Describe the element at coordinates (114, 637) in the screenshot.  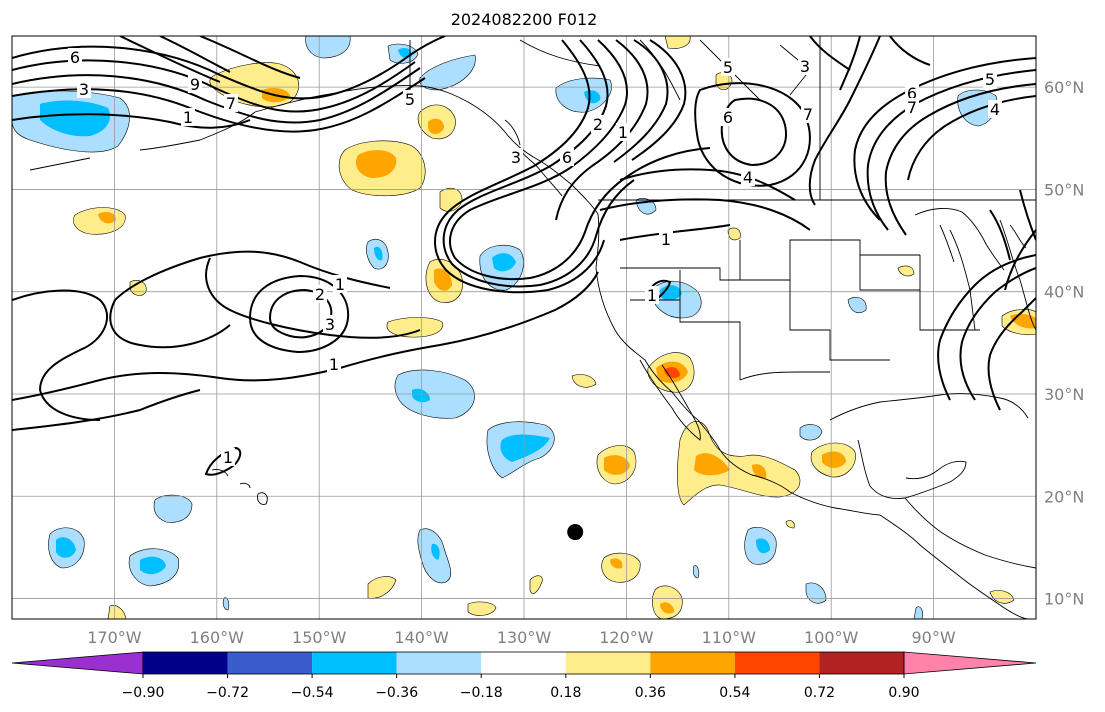
I see `longitude-label: 170°W` at that location.